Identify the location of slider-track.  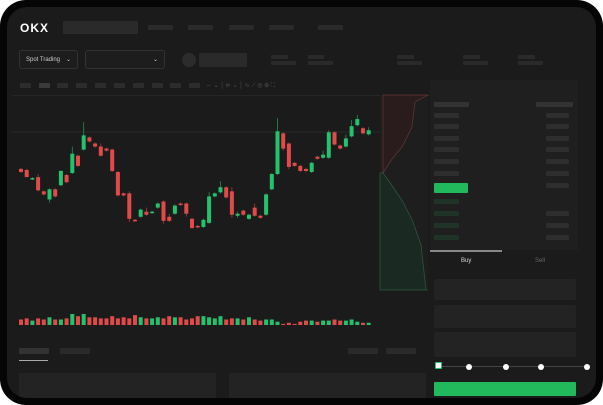
(513, 366).